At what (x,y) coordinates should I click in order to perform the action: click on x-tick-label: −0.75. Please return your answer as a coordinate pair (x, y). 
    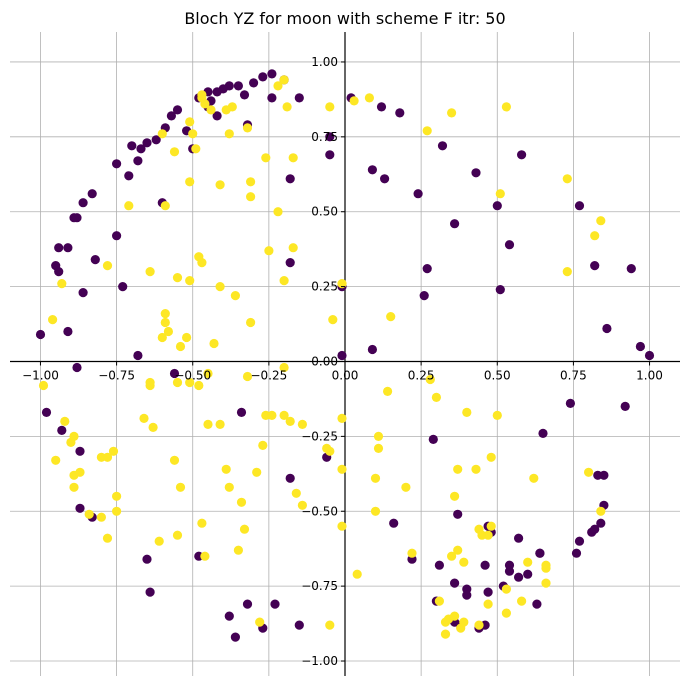
    Looking at the image, I should click on (116, 375).